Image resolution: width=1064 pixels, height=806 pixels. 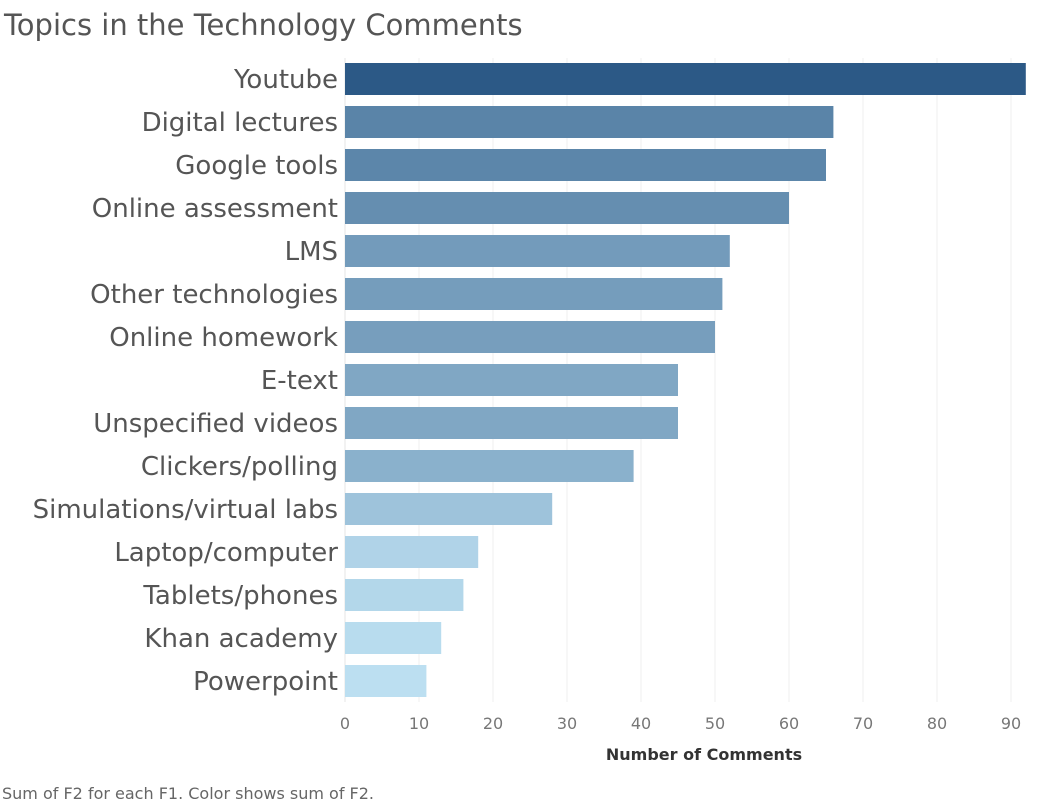 I want to click on category-label: Other technologies, so click(x=214, y=295).